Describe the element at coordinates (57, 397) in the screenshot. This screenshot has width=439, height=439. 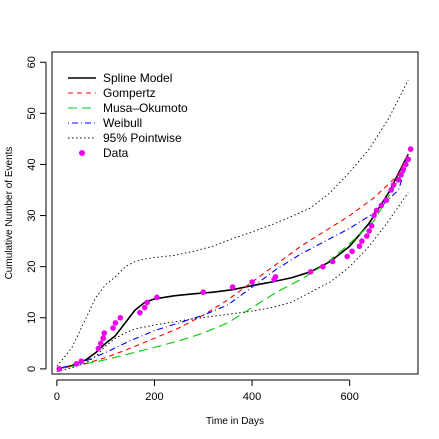
I see `x-tick-label: 0` at that location.